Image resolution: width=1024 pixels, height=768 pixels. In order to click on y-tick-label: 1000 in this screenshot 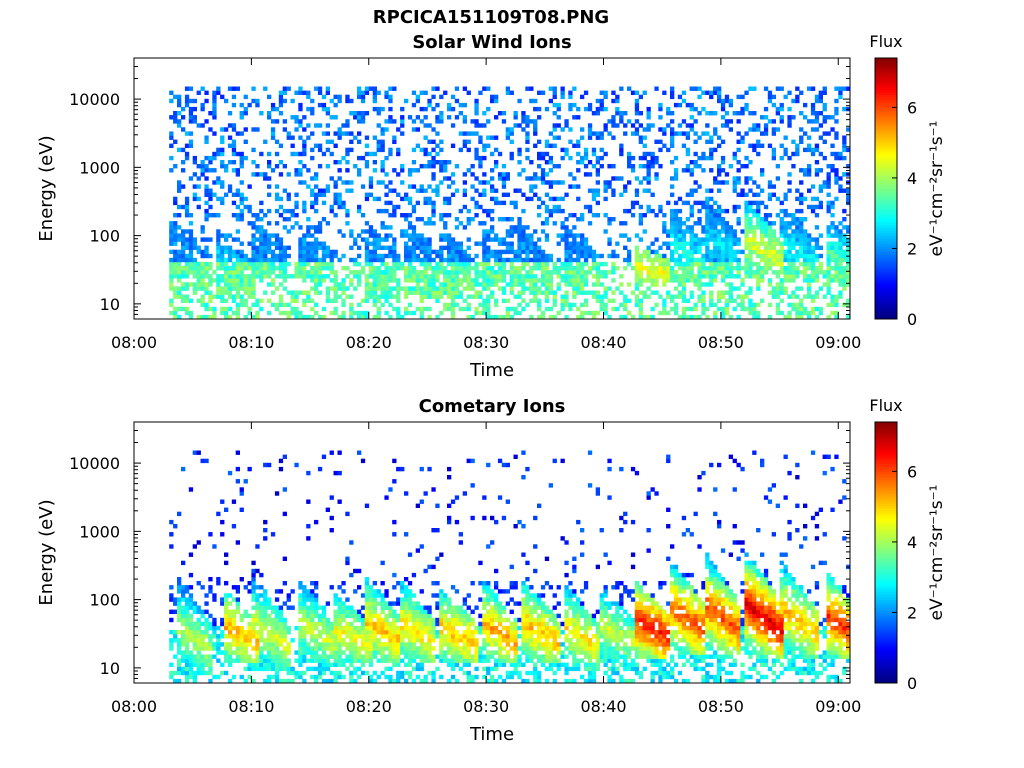, I will do `click(99, 167)`.